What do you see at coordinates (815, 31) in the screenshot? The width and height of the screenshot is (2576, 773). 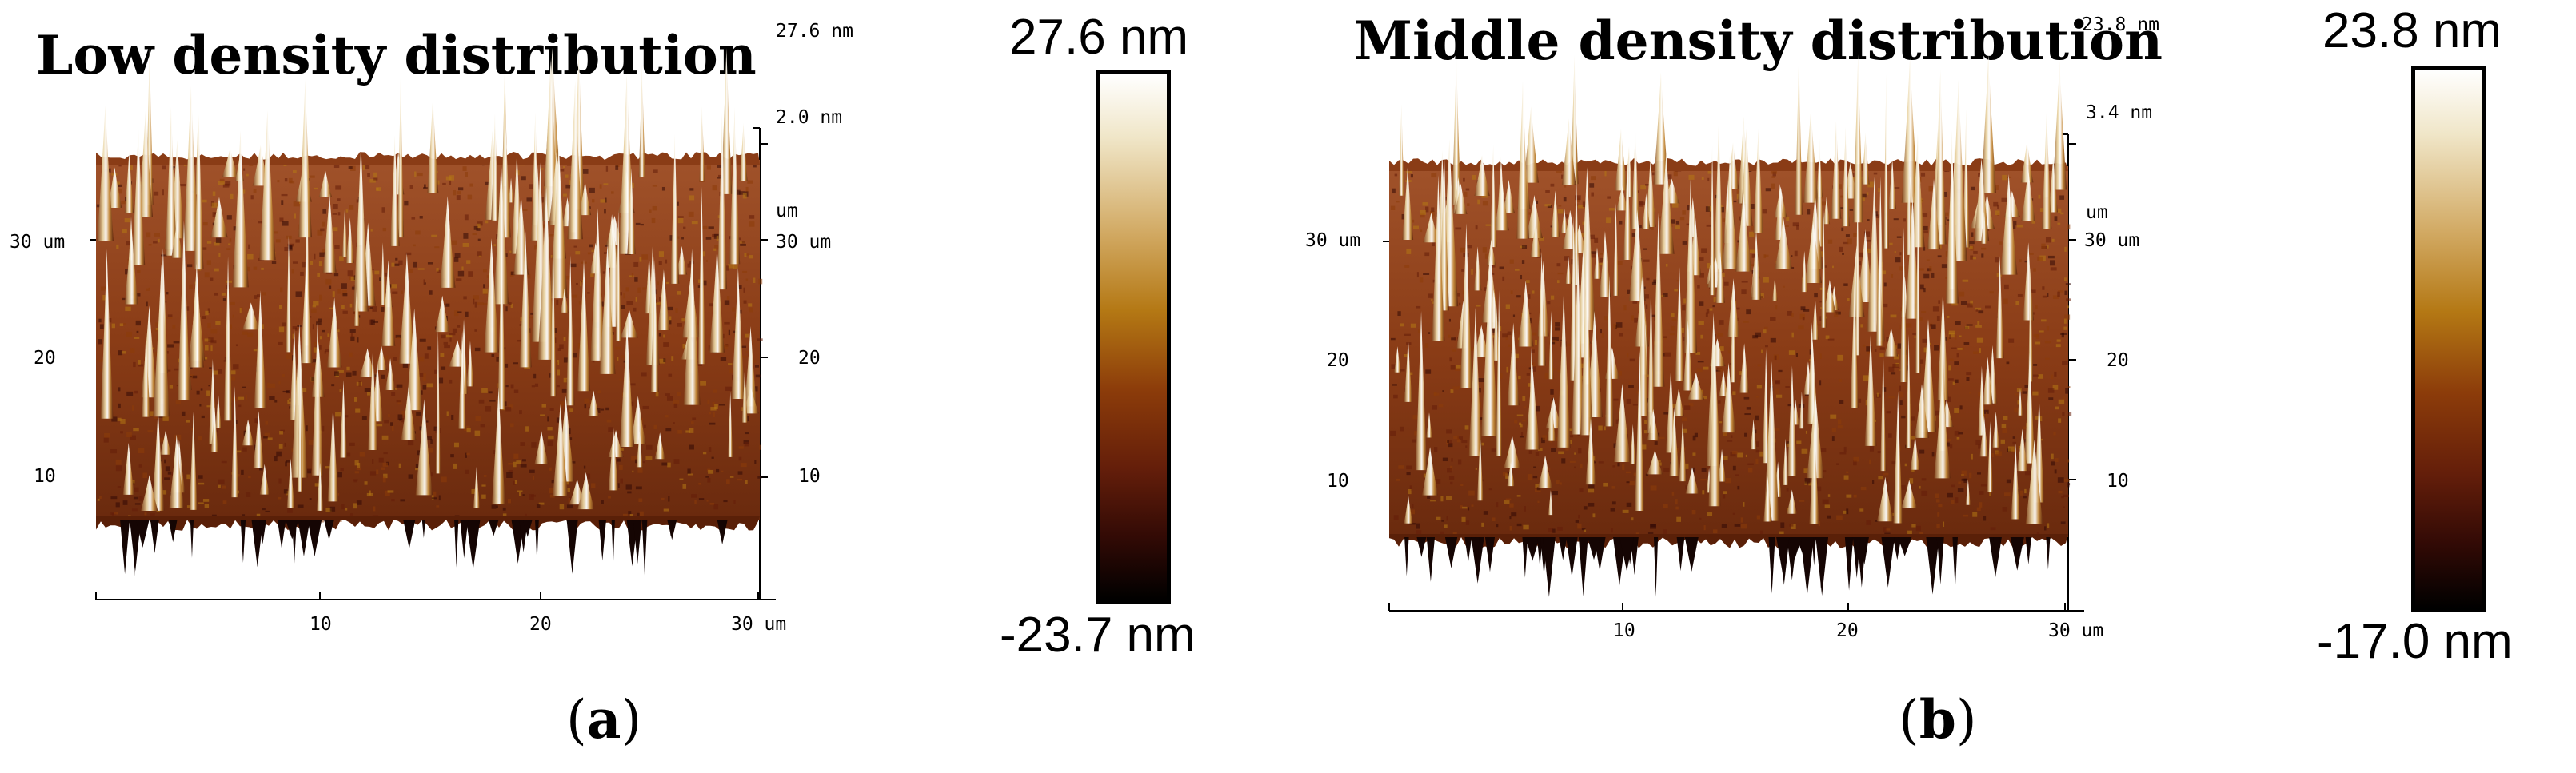 I see `panel-a-z-top: 27.6 nm` at bounding box center [815, 31].